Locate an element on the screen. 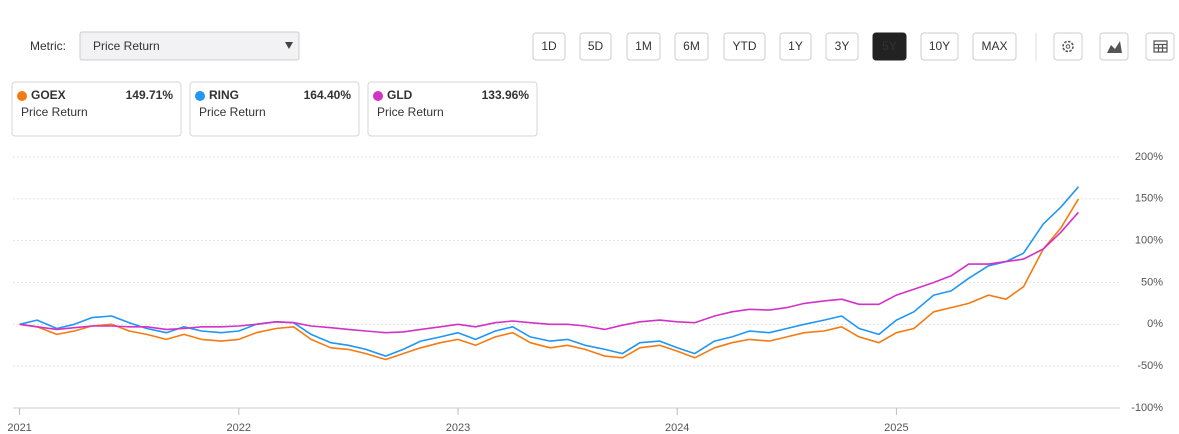  dropdown-value: Price Return is located at coordinates (126, 46).